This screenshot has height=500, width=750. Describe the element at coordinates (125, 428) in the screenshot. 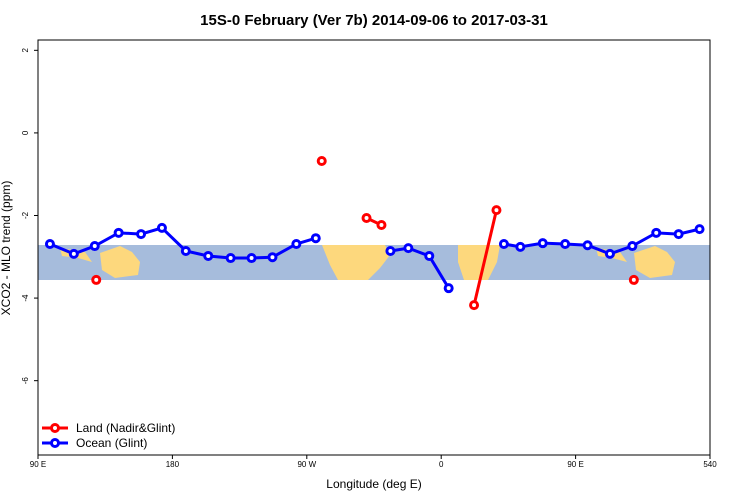

I see `legend-label: Land (Nadir&Glint)` at that location.